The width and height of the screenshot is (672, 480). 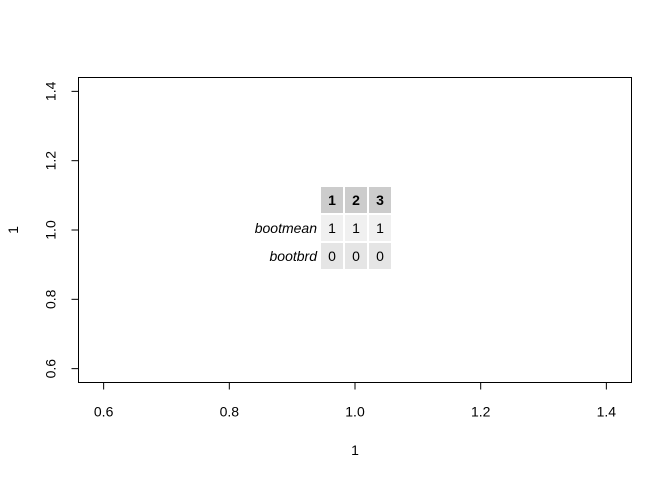 What do you see at coordinates (13, 230) in the screenshot?
I see `y-axis-title: 1` at bounding box center [13, 230].